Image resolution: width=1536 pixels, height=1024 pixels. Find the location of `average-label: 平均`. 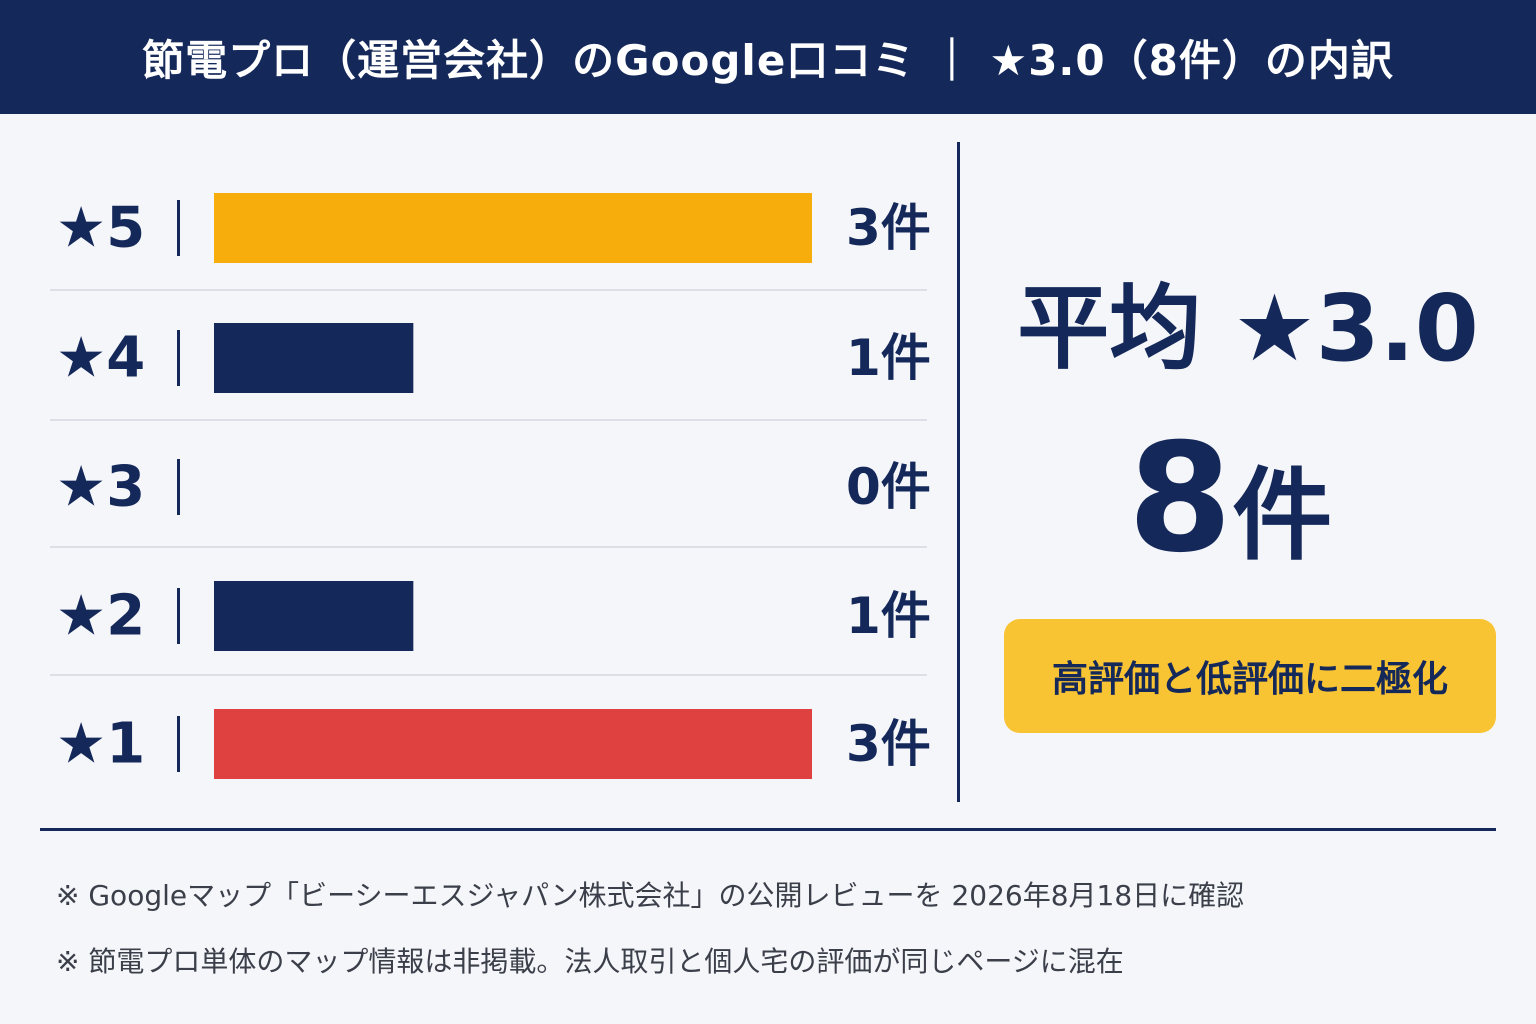

average-label: 平均 is located at coordinates (1109, 328).